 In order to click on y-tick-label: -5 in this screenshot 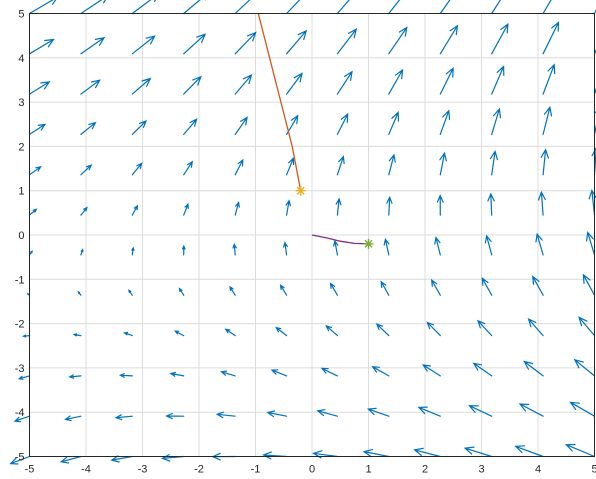, I will do `click(20, 458)`.